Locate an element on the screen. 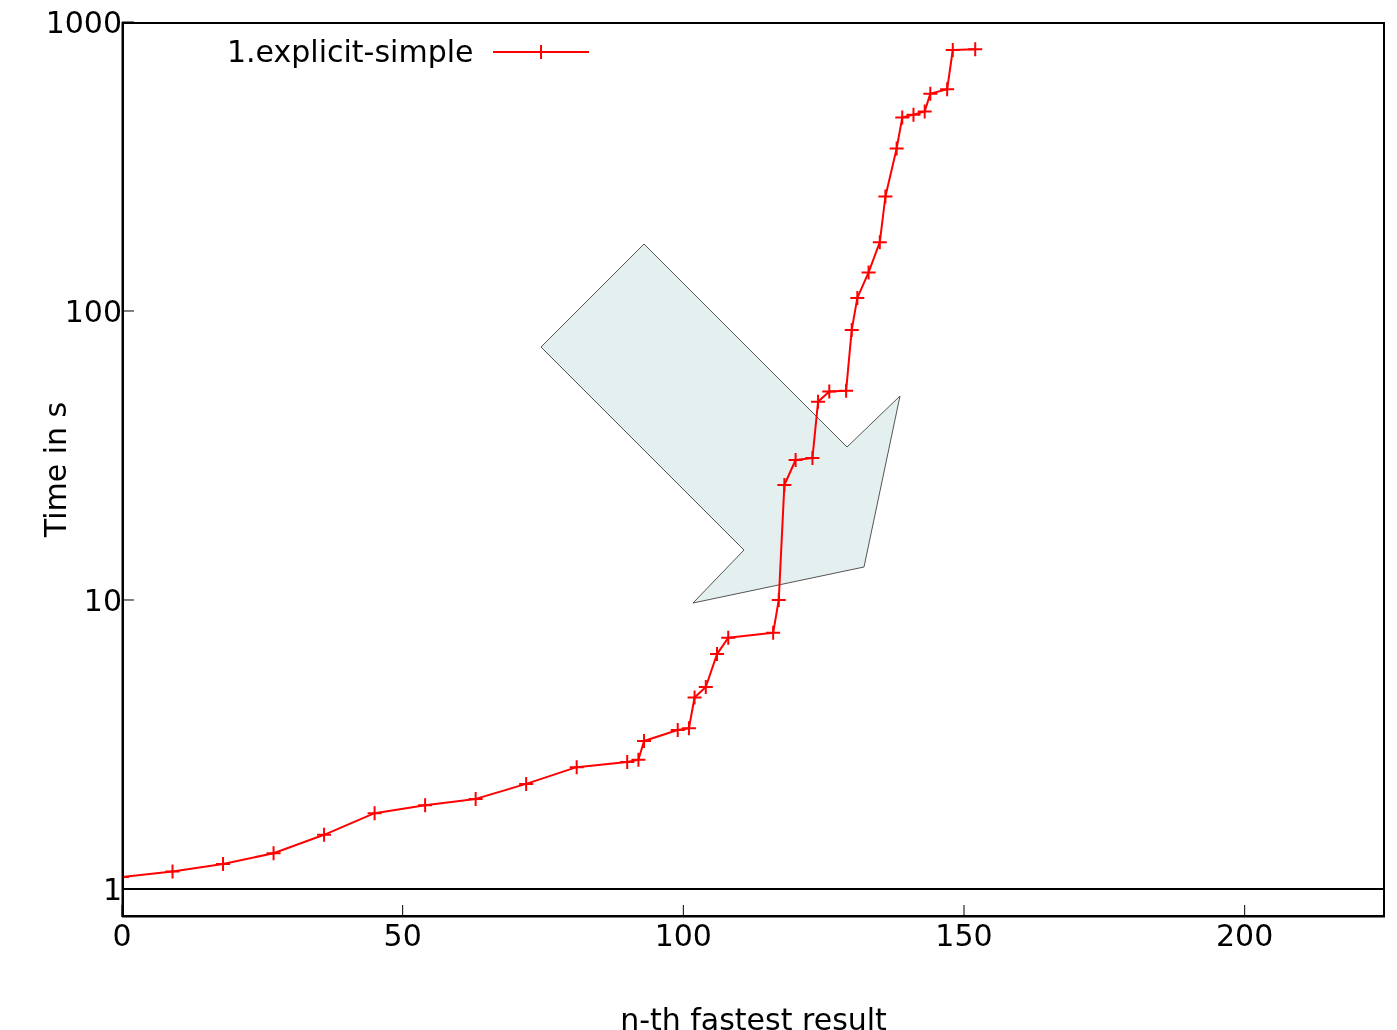 Image resolution: width=1397 pixels, height=1030 pixels. y-tick-label: 1000 is located at coordinates (83, 22).